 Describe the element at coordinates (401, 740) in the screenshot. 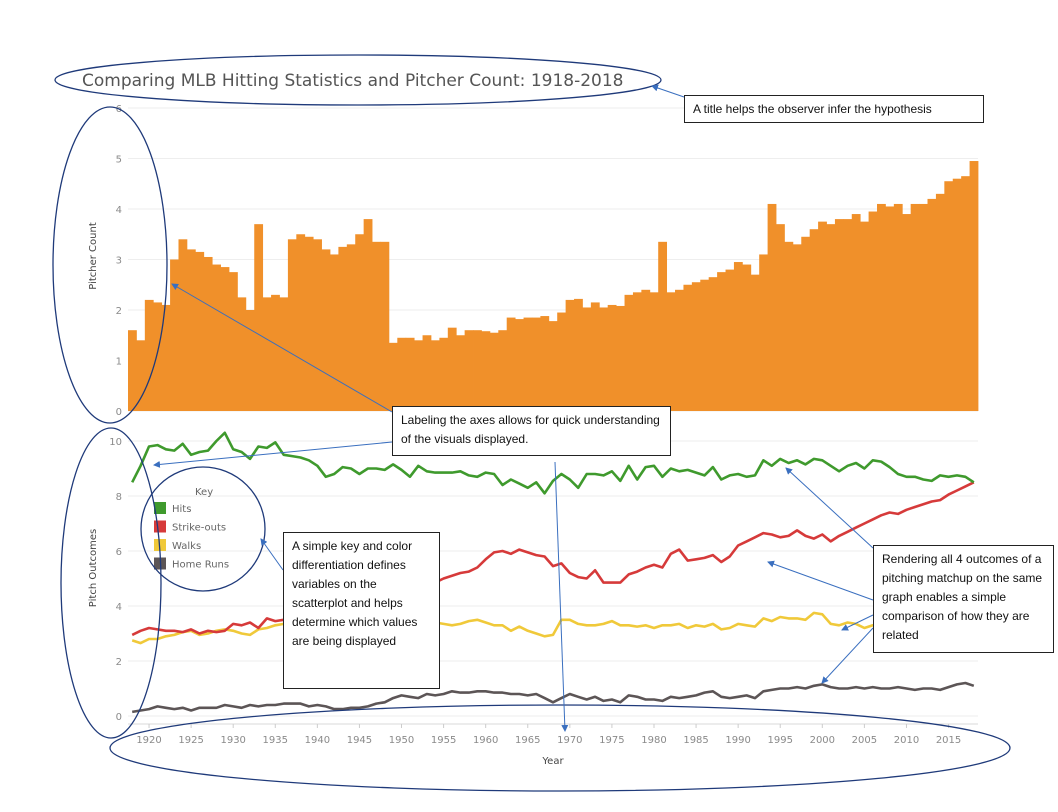

I see `x-tick-label: 1950` at that location.